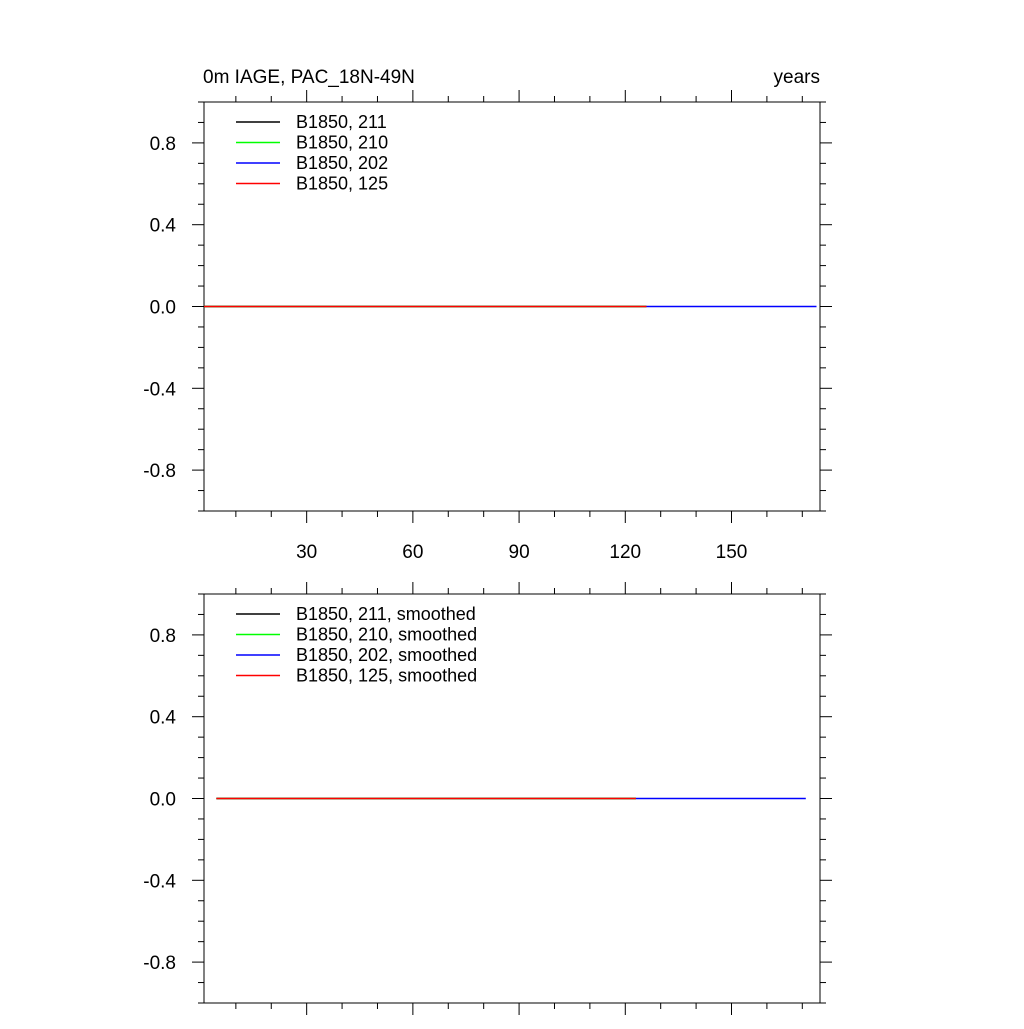  What do you see at coordinates (625, 552) in the screenshot?
I see `x-tick-label: 120` at bounding box center [625, 552].